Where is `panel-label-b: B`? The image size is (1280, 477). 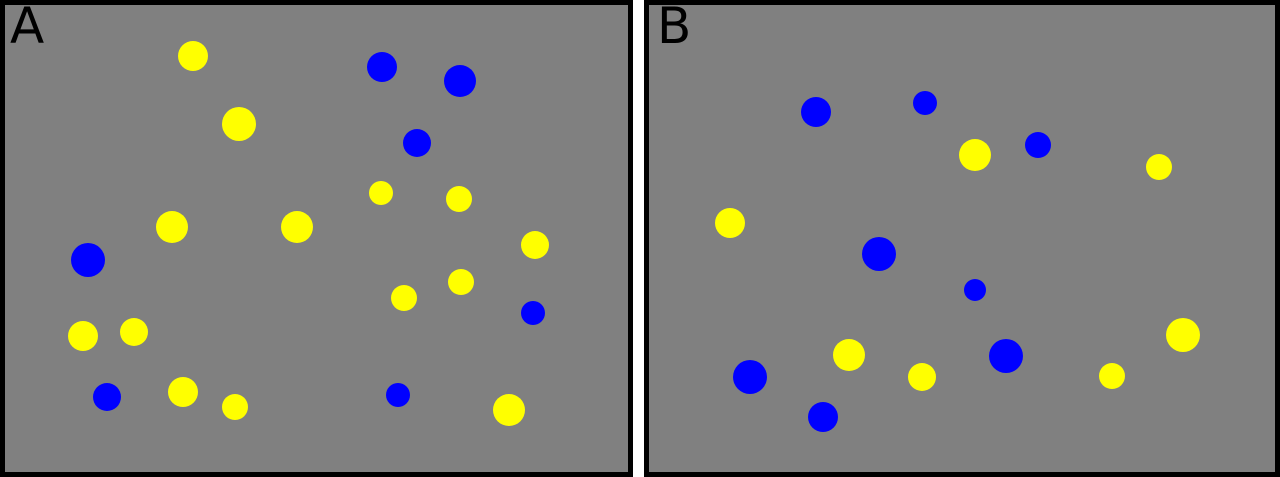
panel-label-b: B is located at coordinates (674, 27).